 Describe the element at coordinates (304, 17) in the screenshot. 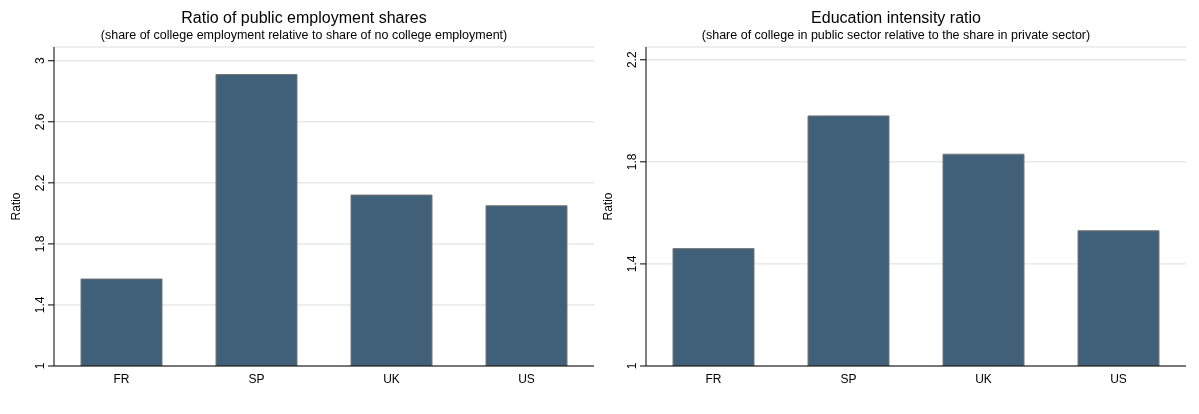

I see `chart-title: Ratio of public employment shares` at that location.